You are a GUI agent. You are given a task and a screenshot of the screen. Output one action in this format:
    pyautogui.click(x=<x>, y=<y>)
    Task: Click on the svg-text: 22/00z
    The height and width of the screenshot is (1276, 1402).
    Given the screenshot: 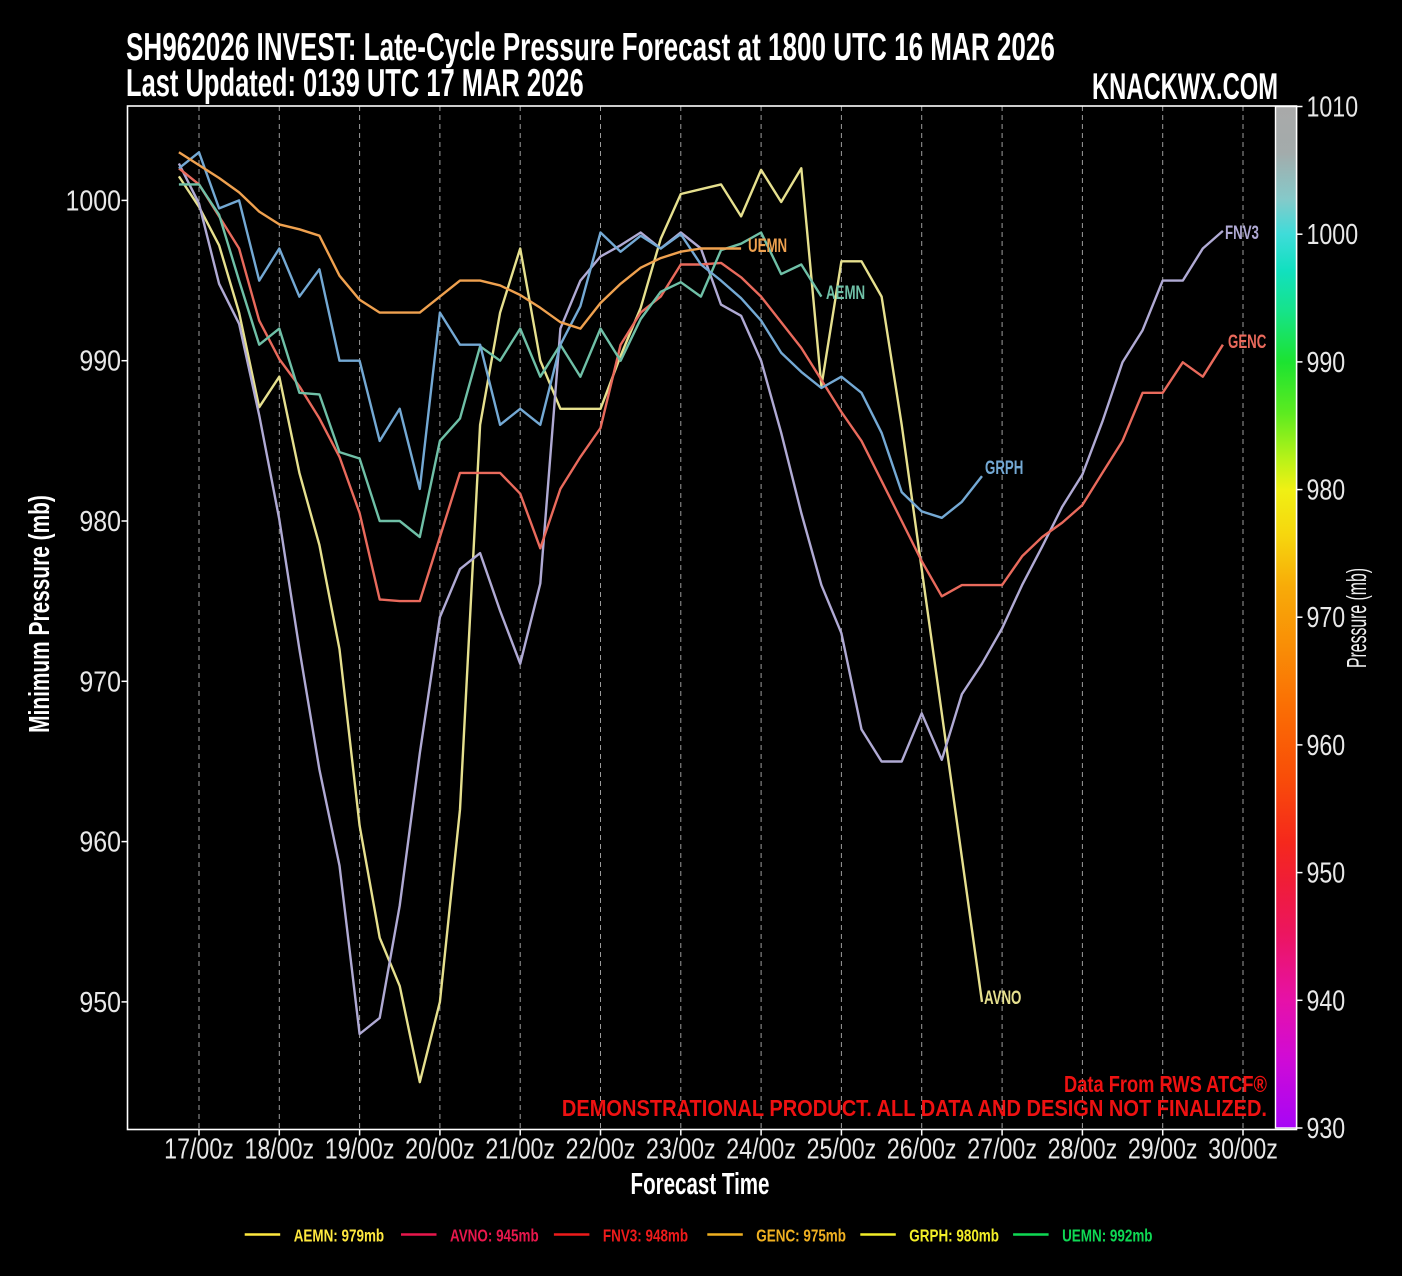 What is the action you would take?
    pyautogui.click(x=601, y=1148)
    